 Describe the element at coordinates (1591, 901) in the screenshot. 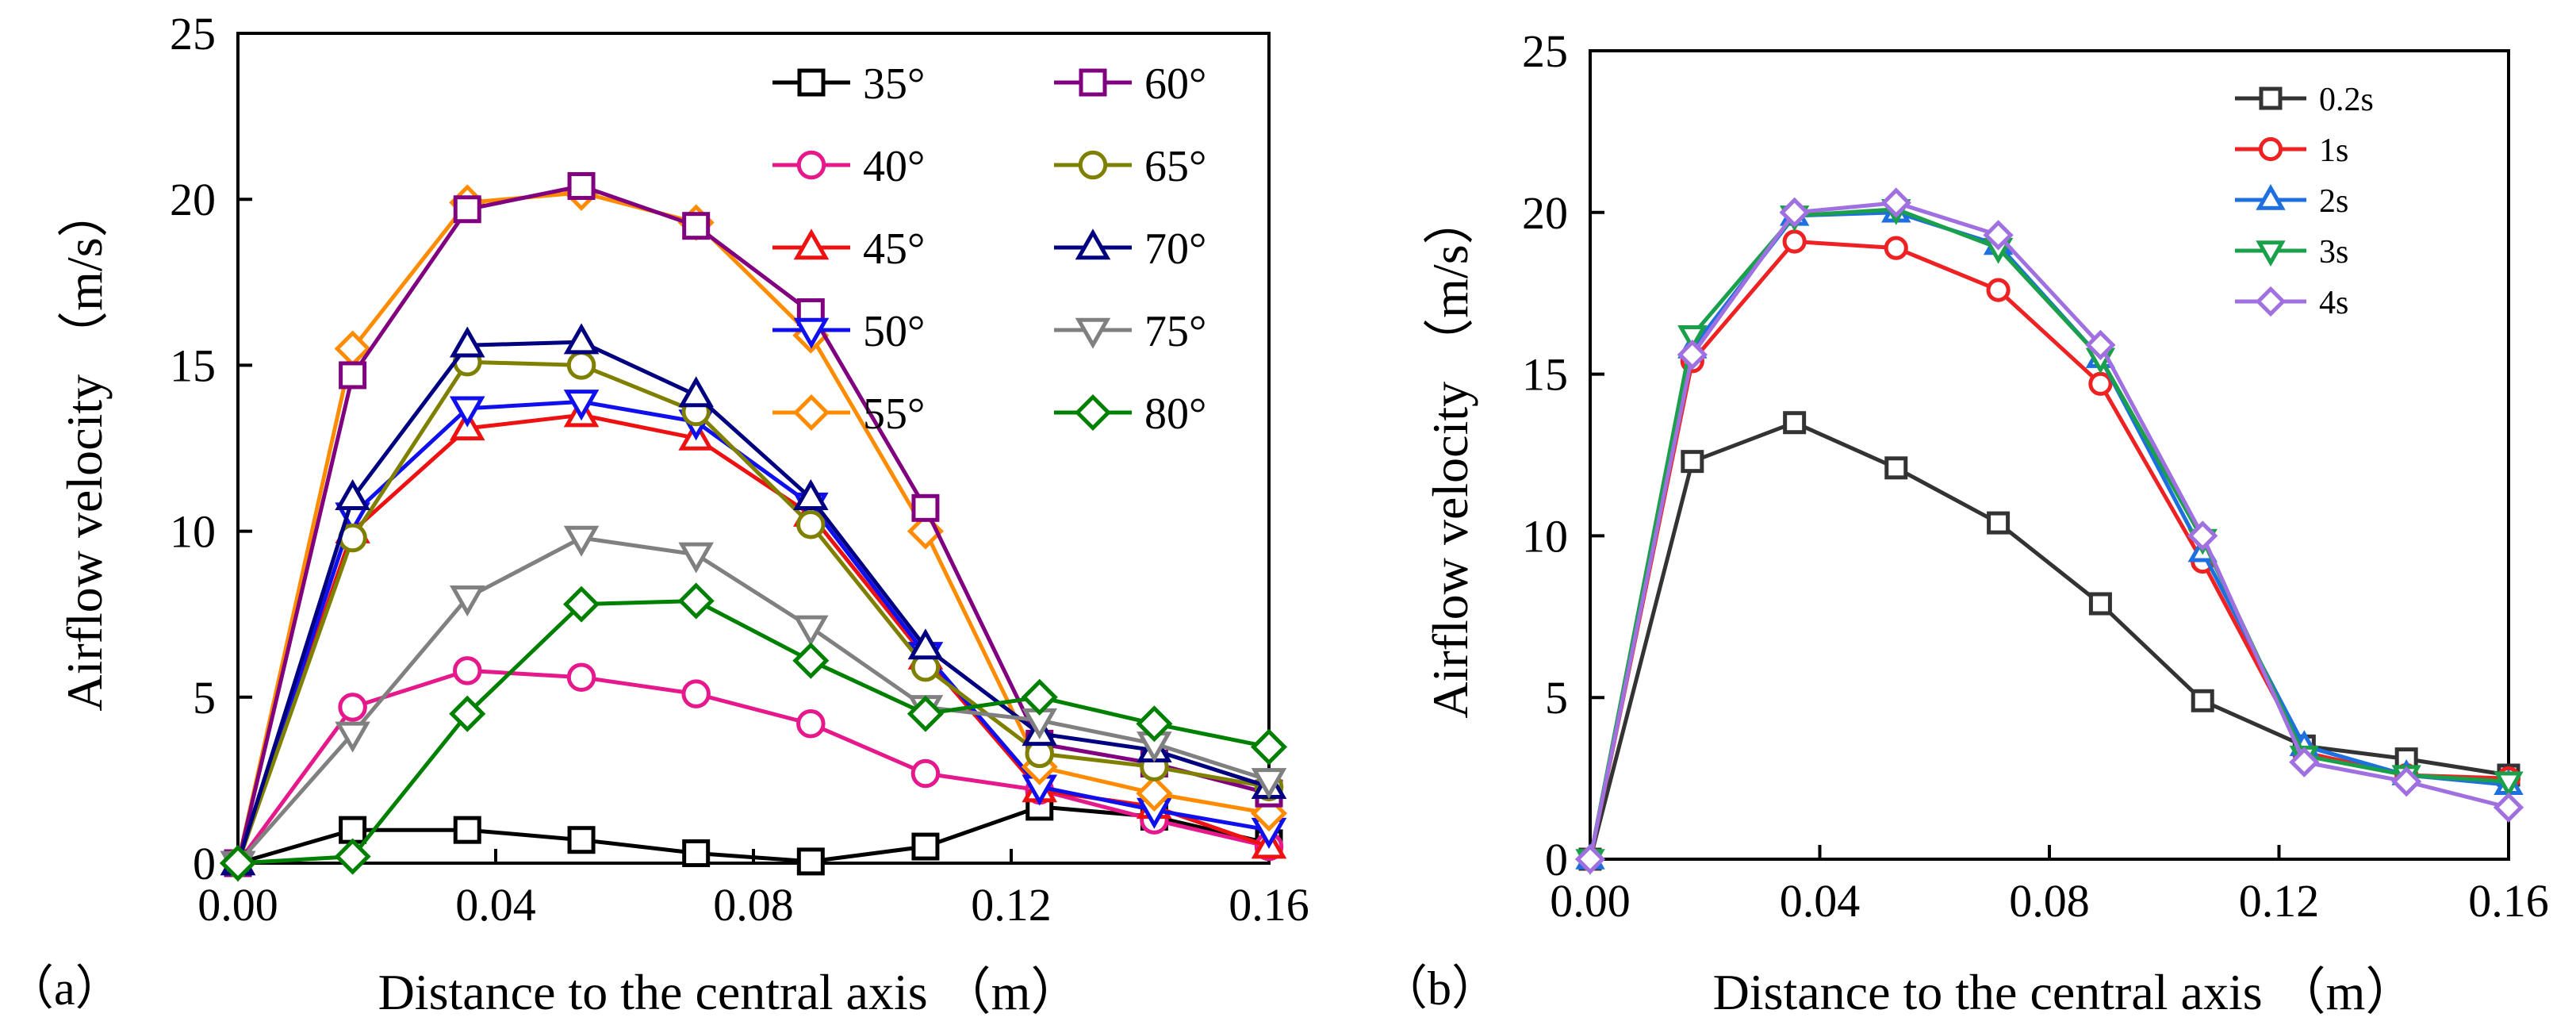

I see `x-tick-label: 0.00` at that location.